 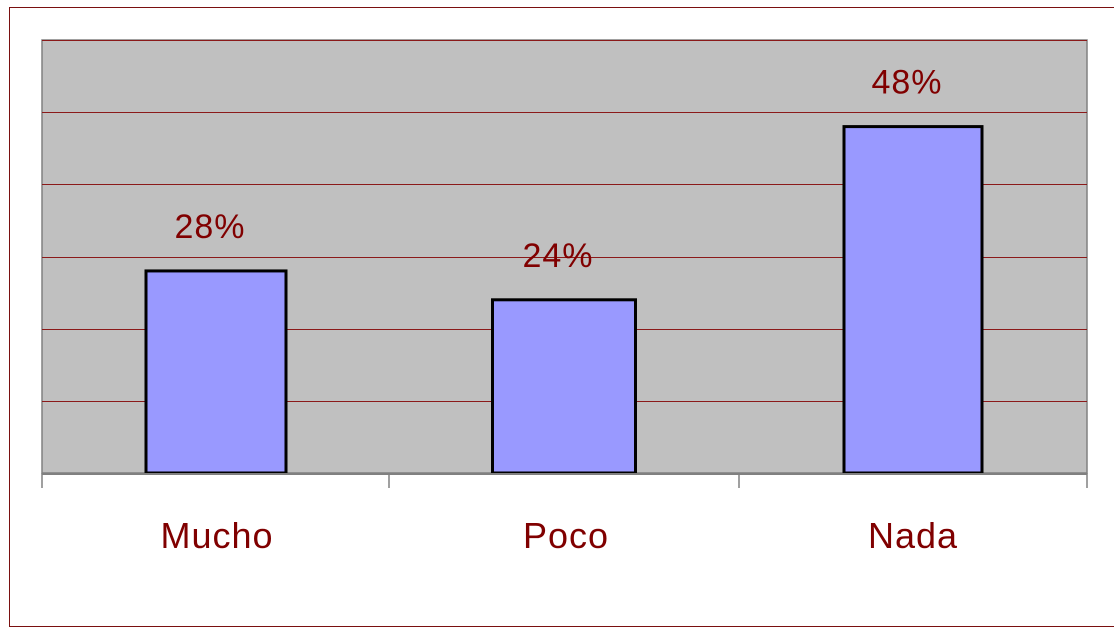 What do you see at coordinates (216, 535) in the screenshot?
I see `x-tick-label-mucho: Mucho` at bounding box center [216, 535].